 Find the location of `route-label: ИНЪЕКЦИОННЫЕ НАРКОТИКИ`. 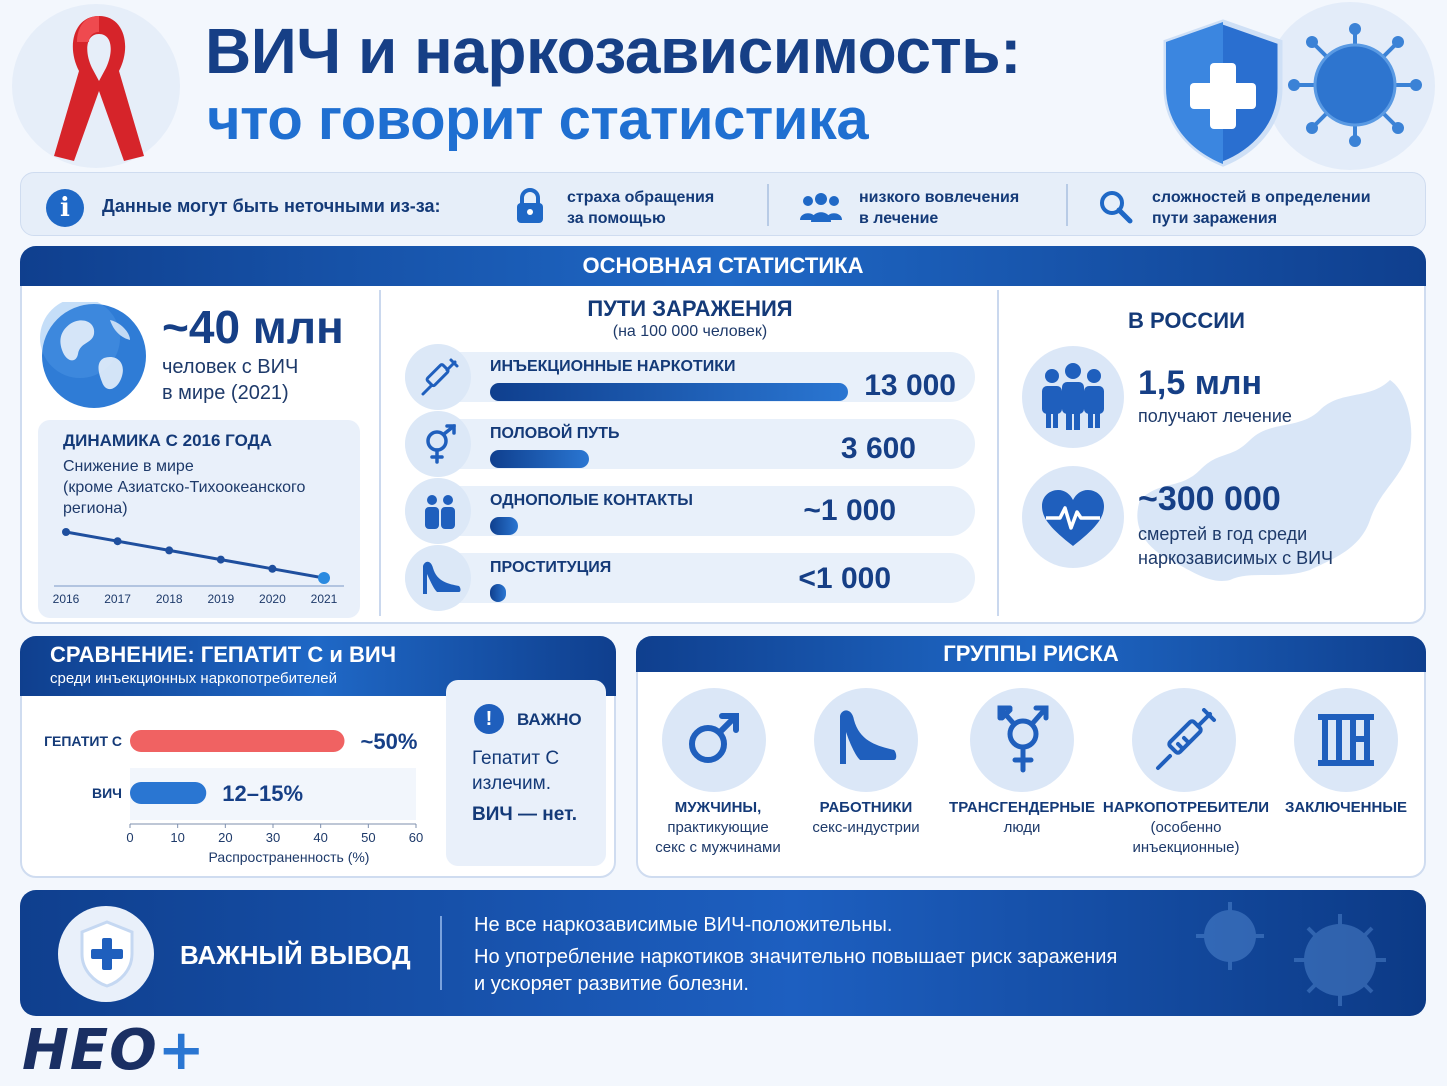

route-label: ИНЪЕКЦИОННЫЕ НАРКОТИКИ is located at coordinates (613, 366).